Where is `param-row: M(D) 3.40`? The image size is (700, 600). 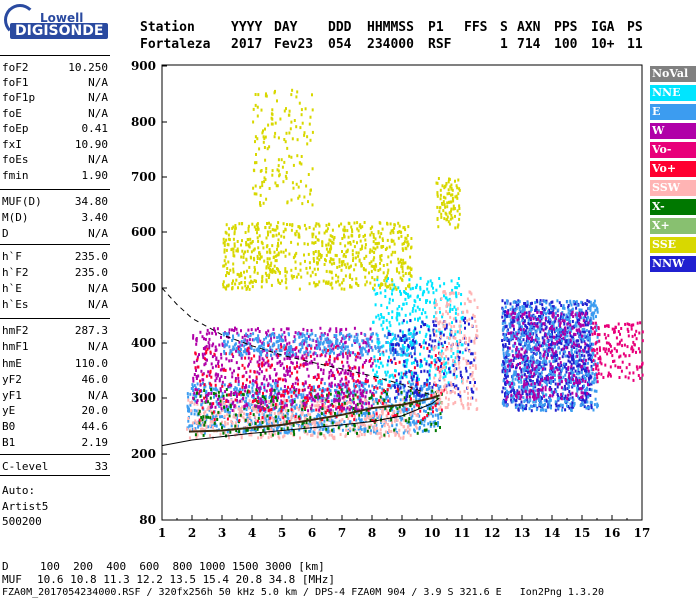
param-row: M(D) 3.40 is located at coordinates (55, 218).